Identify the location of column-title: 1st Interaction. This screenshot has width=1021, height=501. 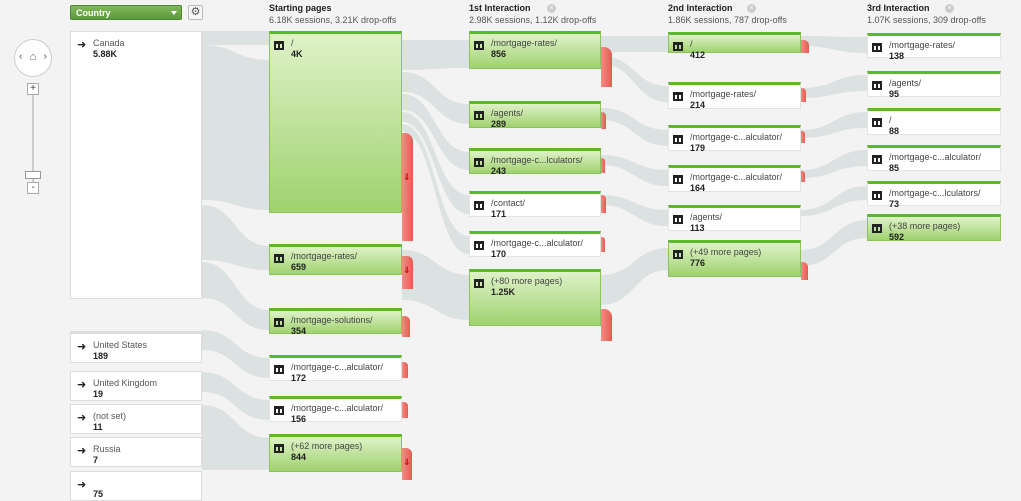
(500, 8).